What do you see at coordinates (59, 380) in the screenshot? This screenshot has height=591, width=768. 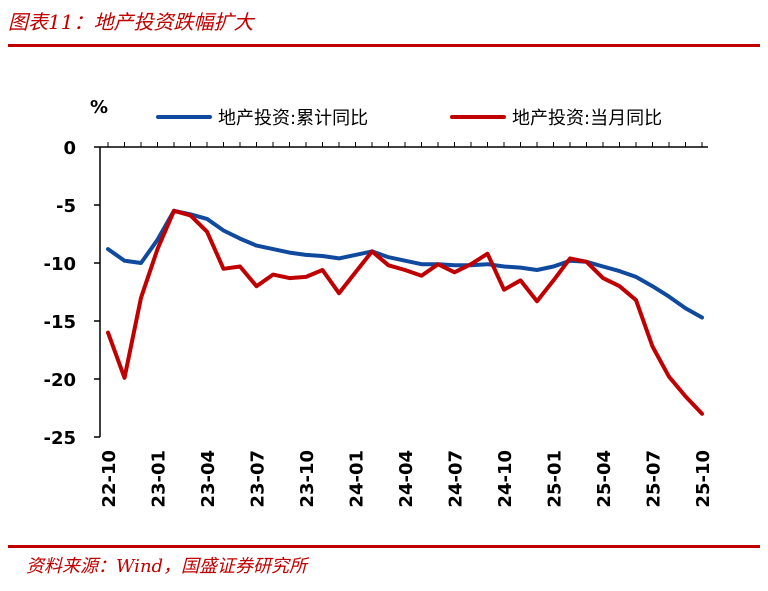 I see `y-tick-label: -20` at bounding box center [59, 380].